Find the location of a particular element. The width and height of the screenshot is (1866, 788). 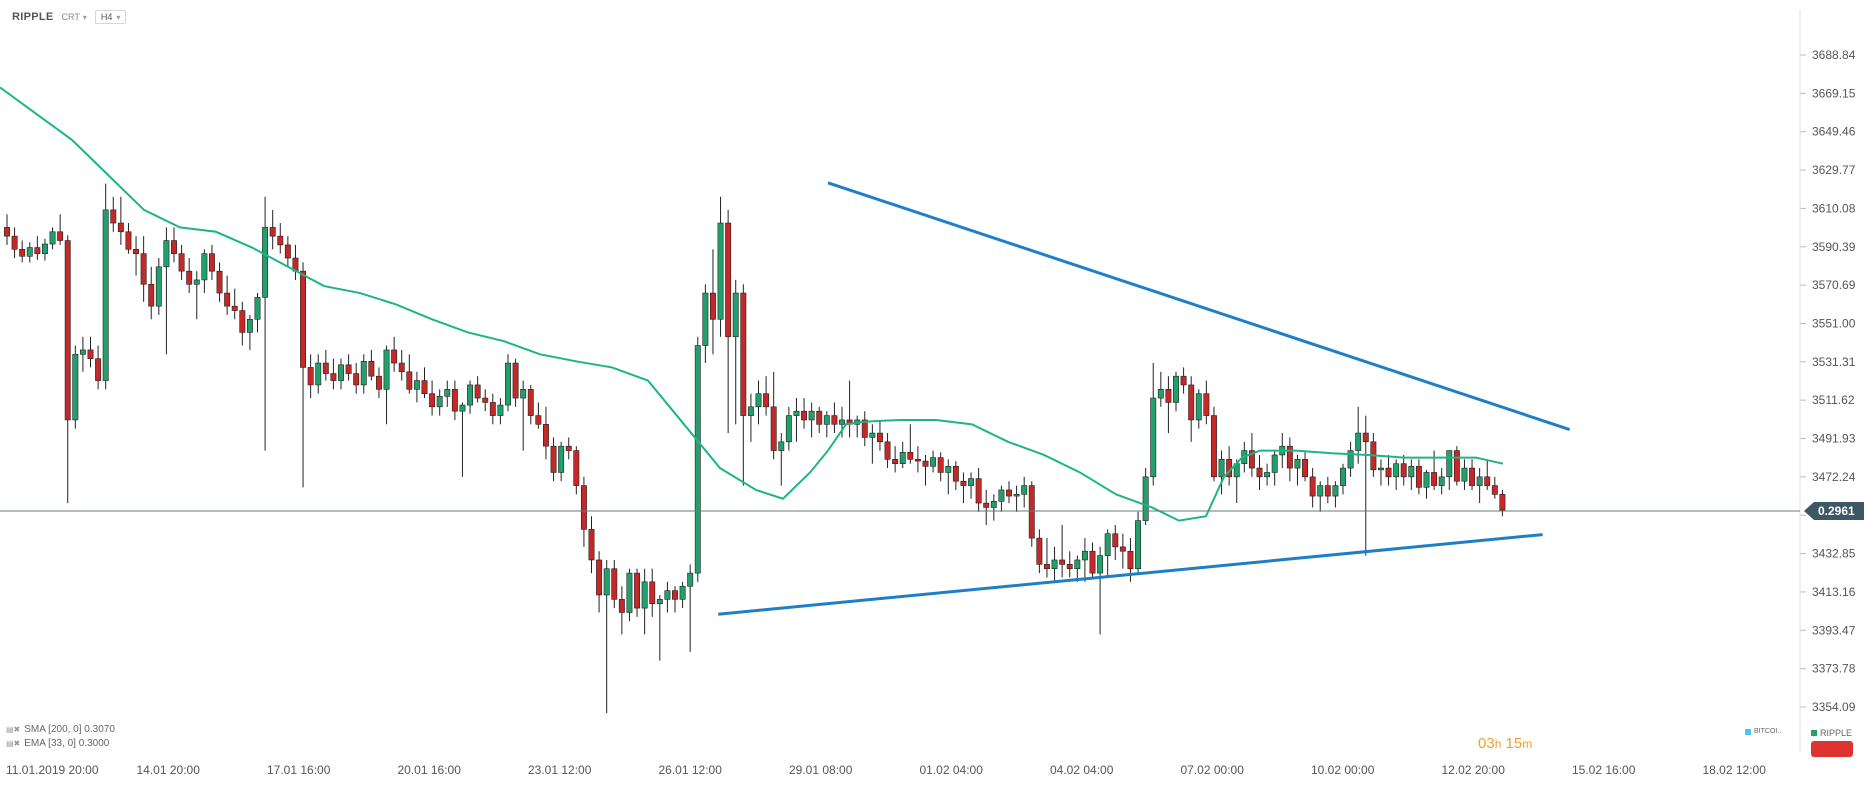

y-tick-label-left: 3511.62 is located at coordinates (1833, 400).